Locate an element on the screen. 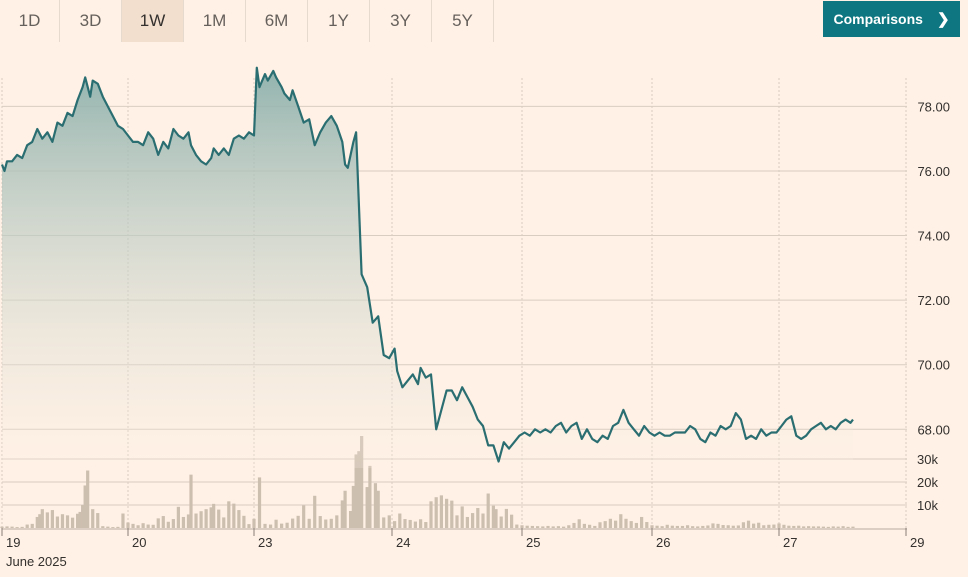  tab-5y: 5Y is located at coordinates (463, 21).